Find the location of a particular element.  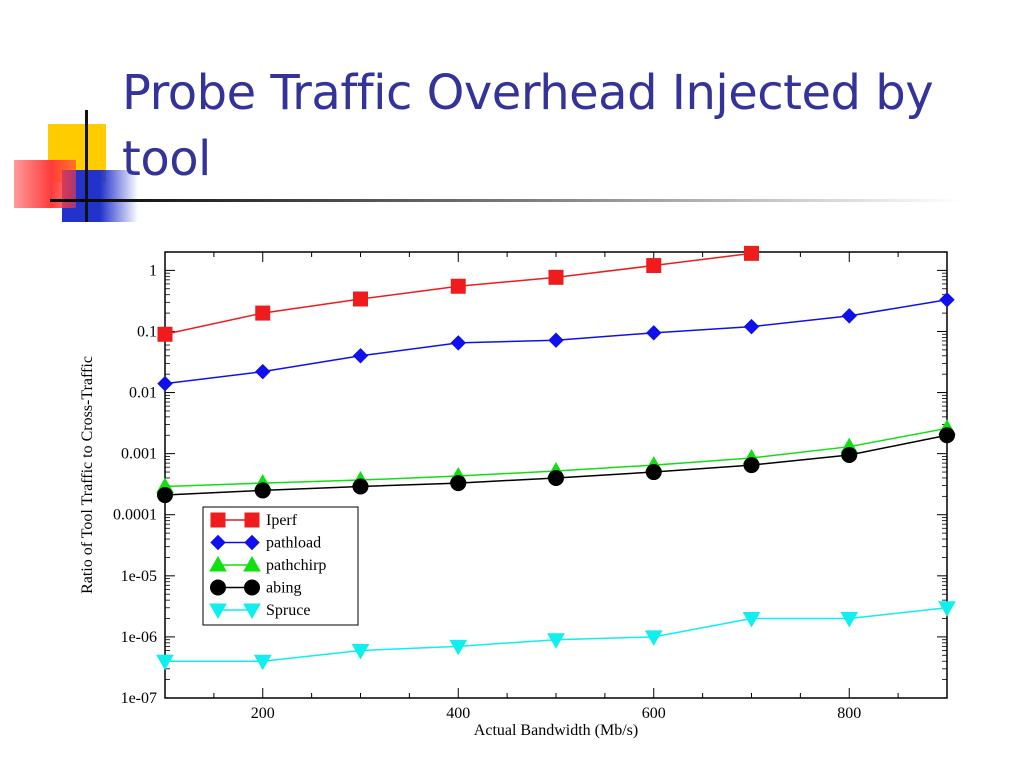

series-spruce is located at coordinates (556, 636).